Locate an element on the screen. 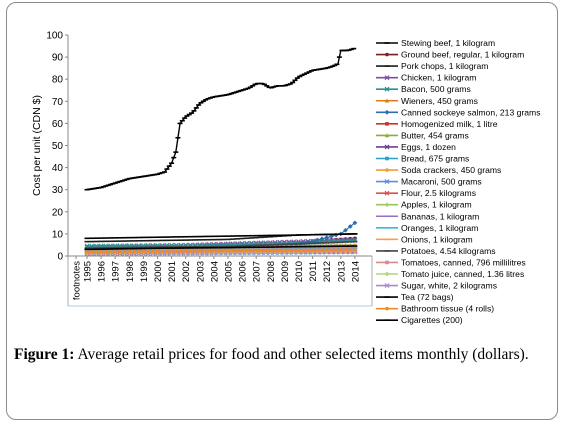  legend-entry: Apples, 1 kilogram is located at coordinates (424, 205).